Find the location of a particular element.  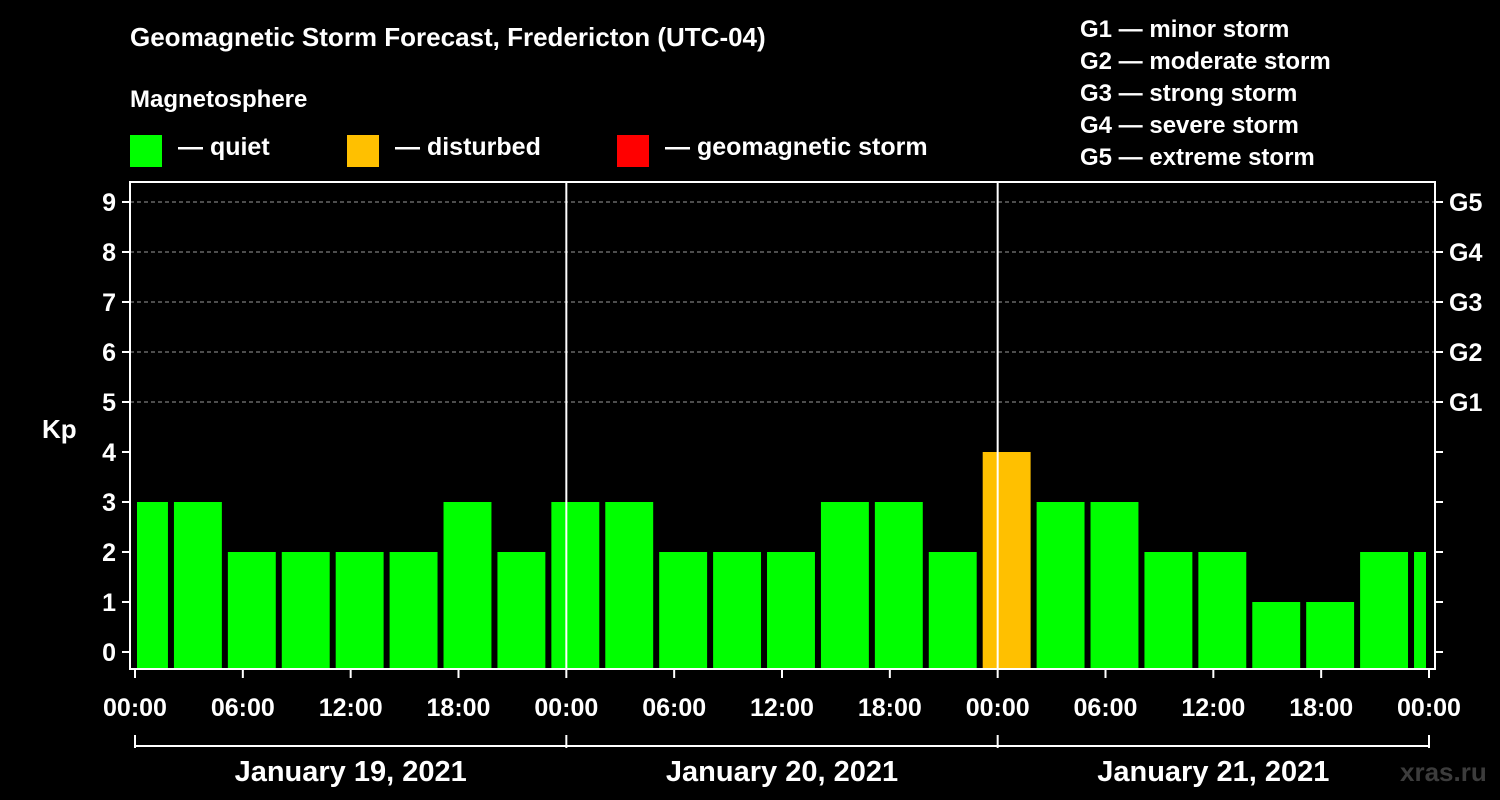

legend-swatch-quiet is located at coordinates (146, 151).